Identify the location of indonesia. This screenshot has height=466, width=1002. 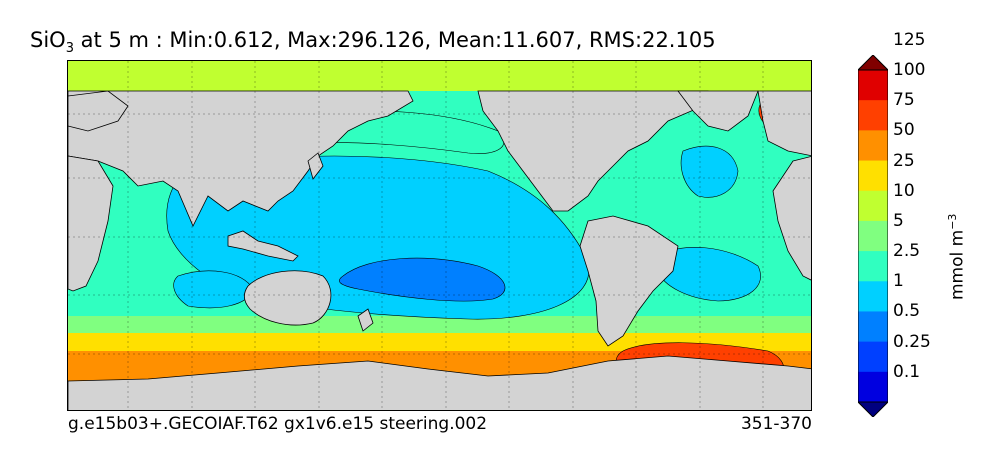
(263, 246).